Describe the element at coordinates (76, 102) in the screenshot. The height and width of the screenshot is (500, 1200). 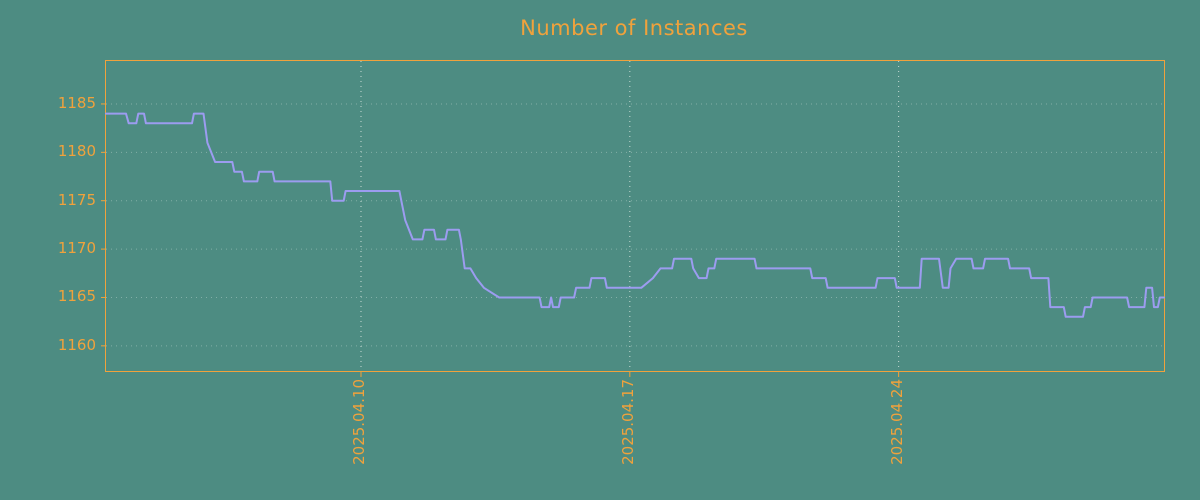
I see `y-tick-label: 1185` at that location.